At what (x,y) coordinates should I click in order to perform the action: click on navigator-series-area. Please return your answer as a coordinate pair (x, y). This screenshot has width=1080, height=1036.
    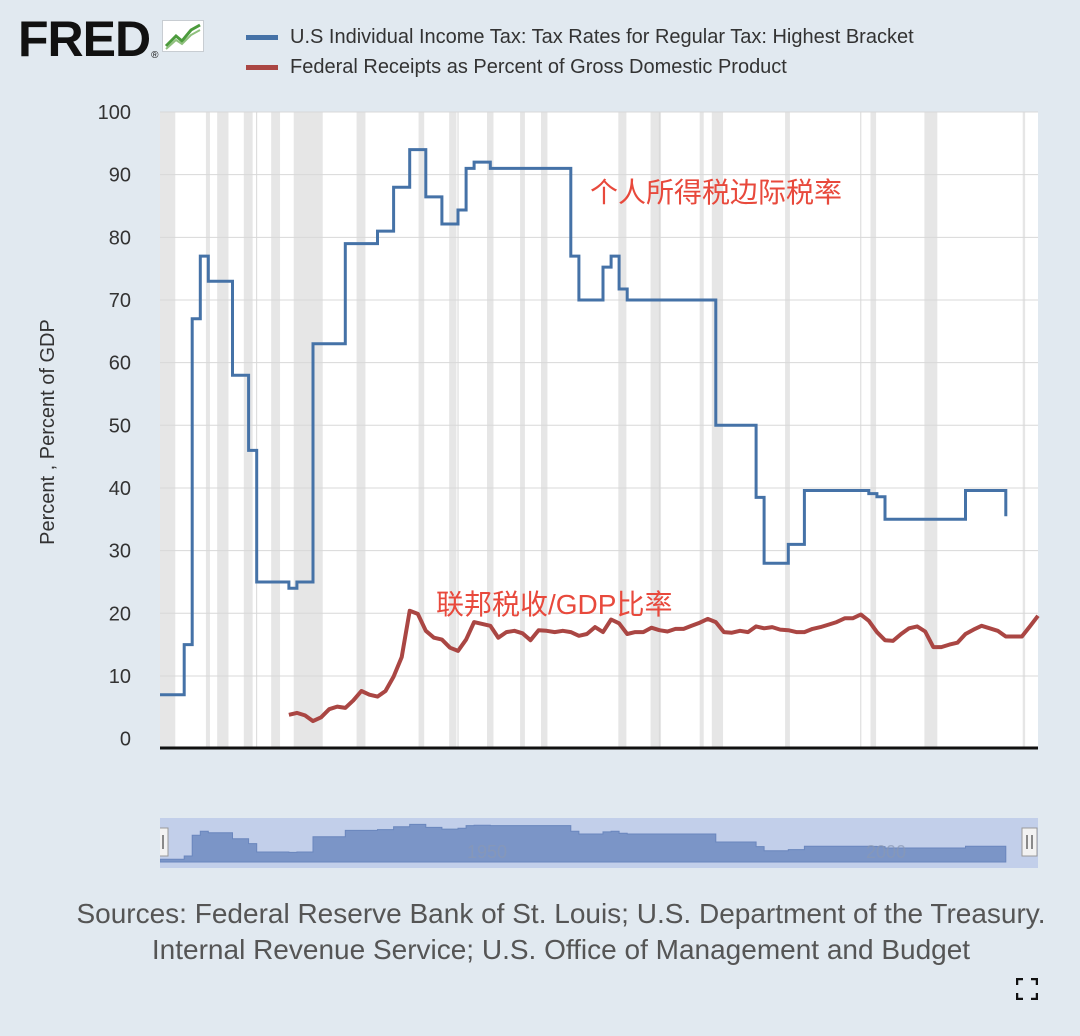
    Looking at the image, I should click on (583, 843).